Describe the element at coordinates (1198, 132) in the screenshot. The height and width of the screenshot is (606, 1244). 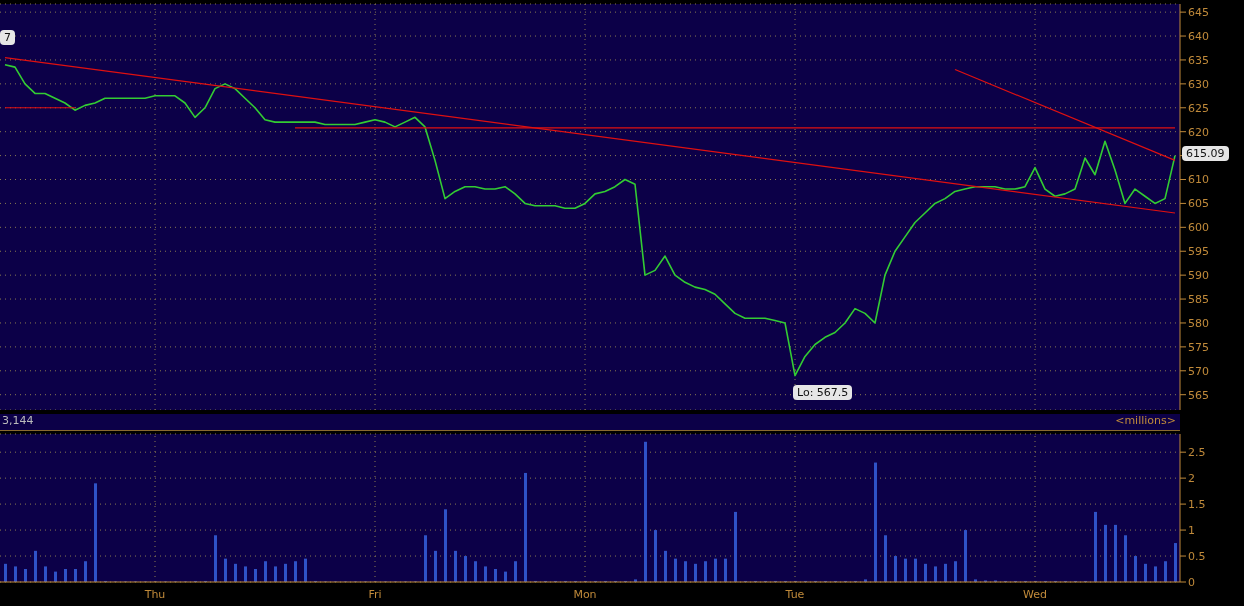
I see `y-tick-label: 620` at that location.